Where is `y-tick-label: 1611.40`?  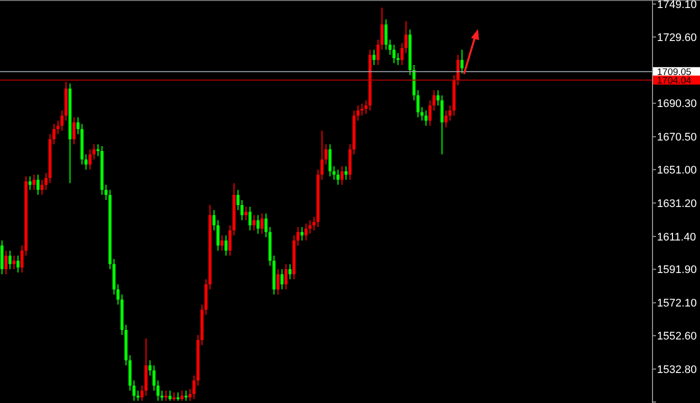 y-tick-label: 1611.40 is located at coordinates (676, 237).